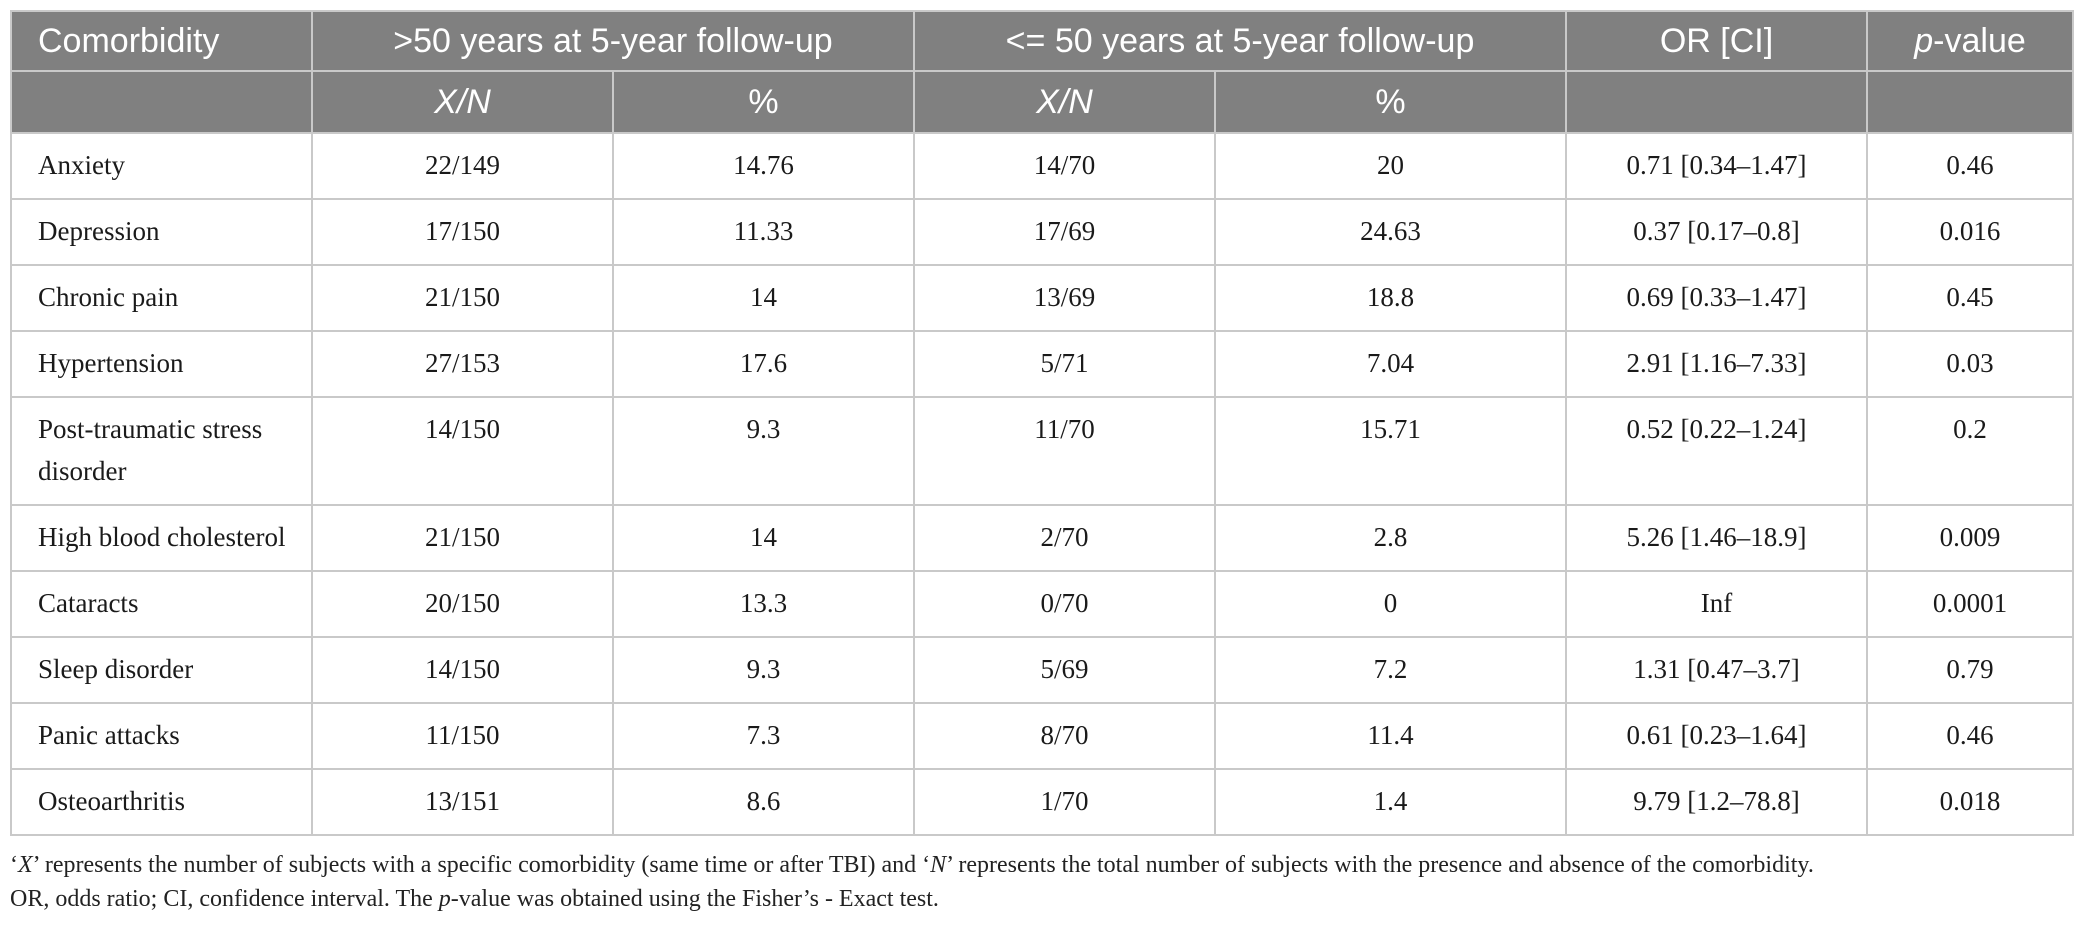  What do you see at coordinates (1717, 604) in the screenshot?
I see `cell-or-ci: Inf` at bounding box center [1717, 604].